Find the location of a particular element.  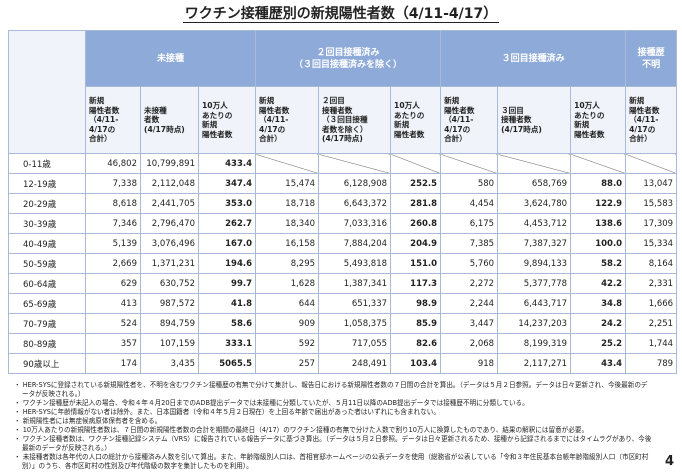

group-header: ２回目接種済み （３回目接種済みを除く） is located at coordinates (348, 58).